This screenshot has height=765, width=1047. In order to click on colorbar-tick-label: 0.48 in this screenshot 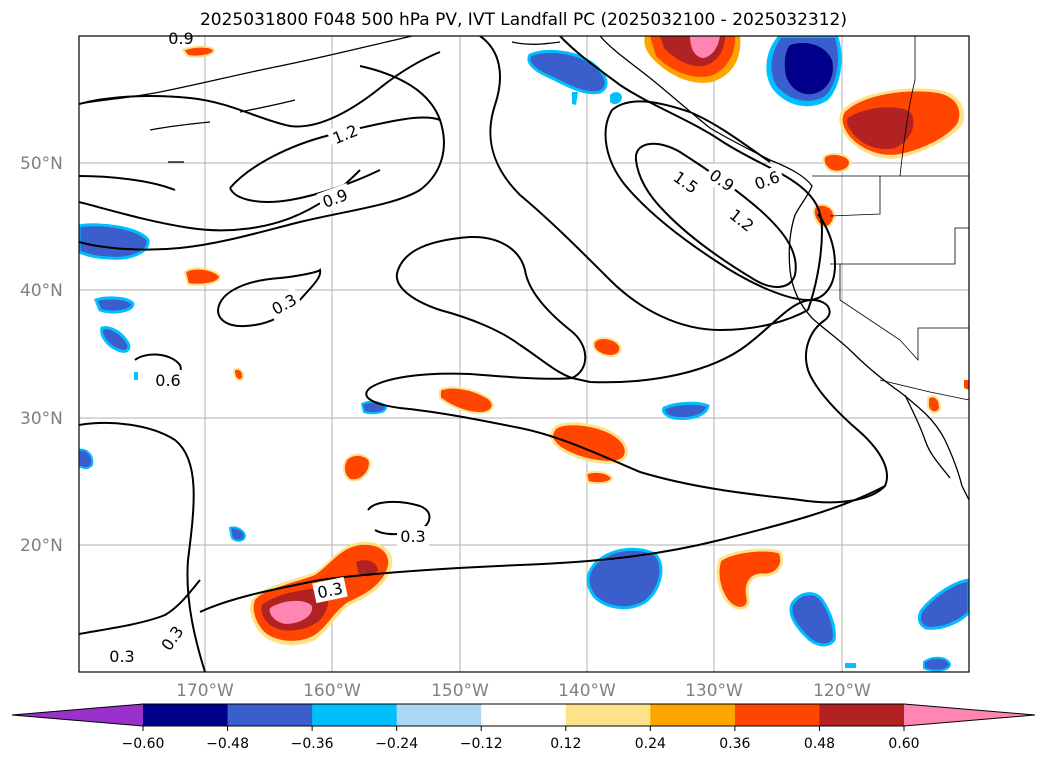, I will do `click(819, 744)`.